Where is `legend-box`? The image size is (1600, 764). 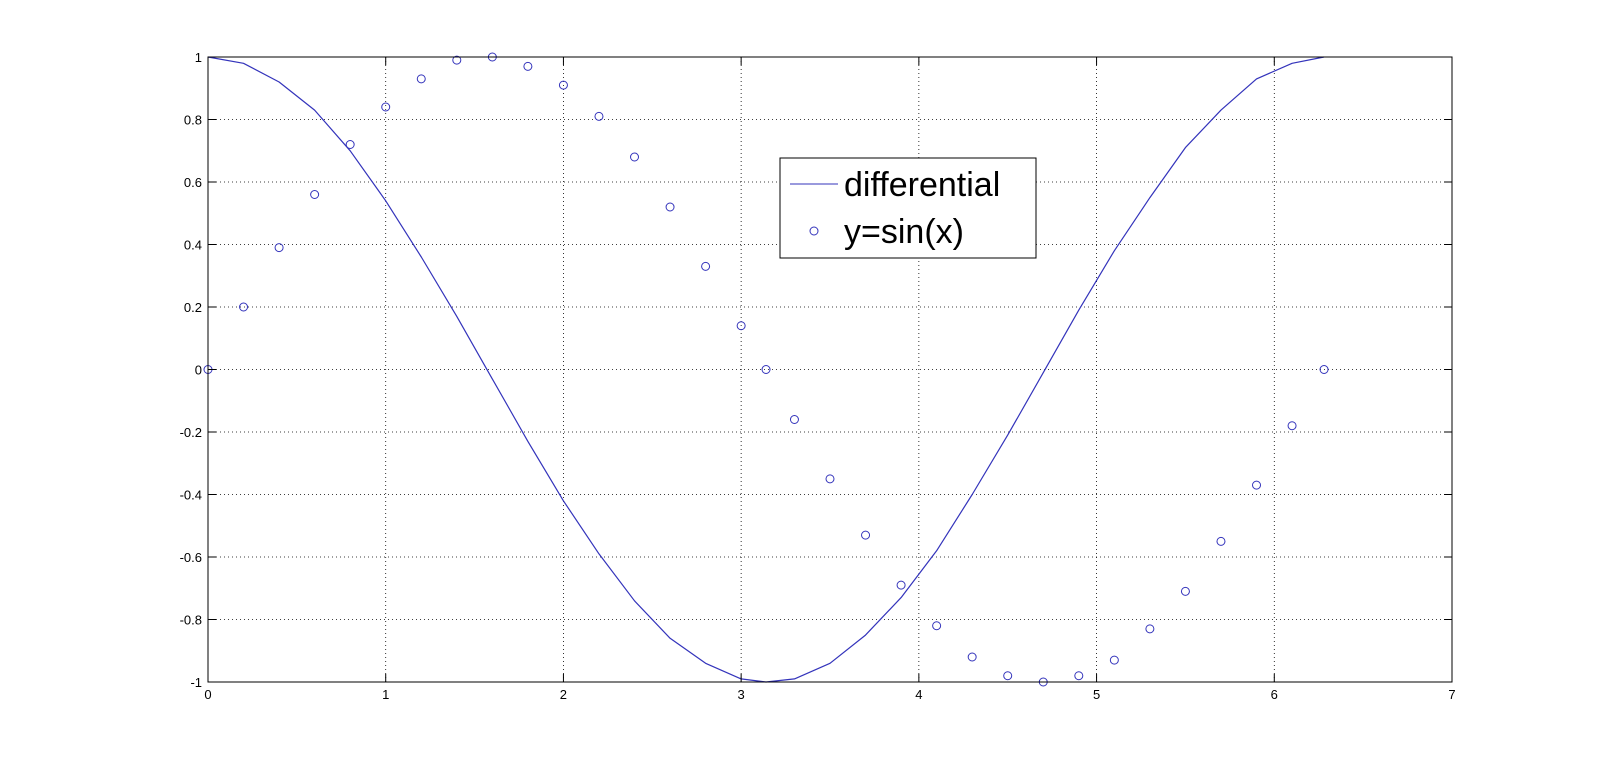 legend-box is located at coordinates (908, 208).